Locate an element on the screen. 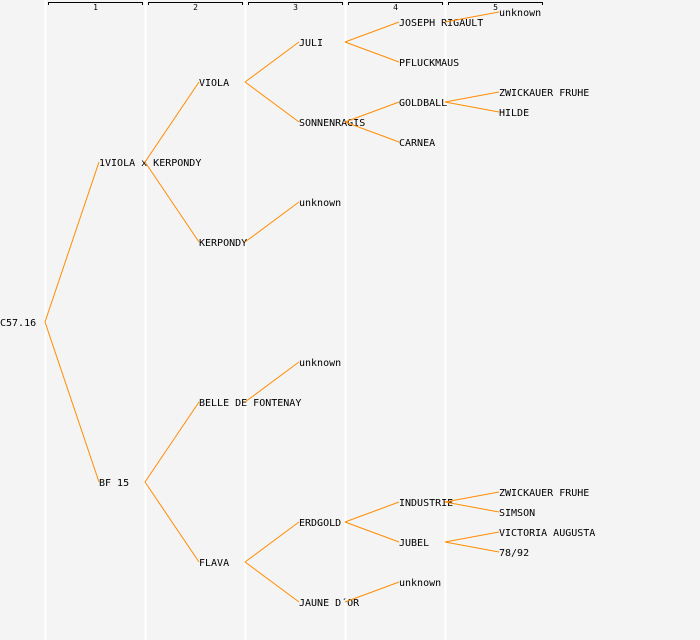 This screenshot has height=640, width=700. pedigree-node: 1VIOLA x KERPONDY is located at coordinates (150, 163).